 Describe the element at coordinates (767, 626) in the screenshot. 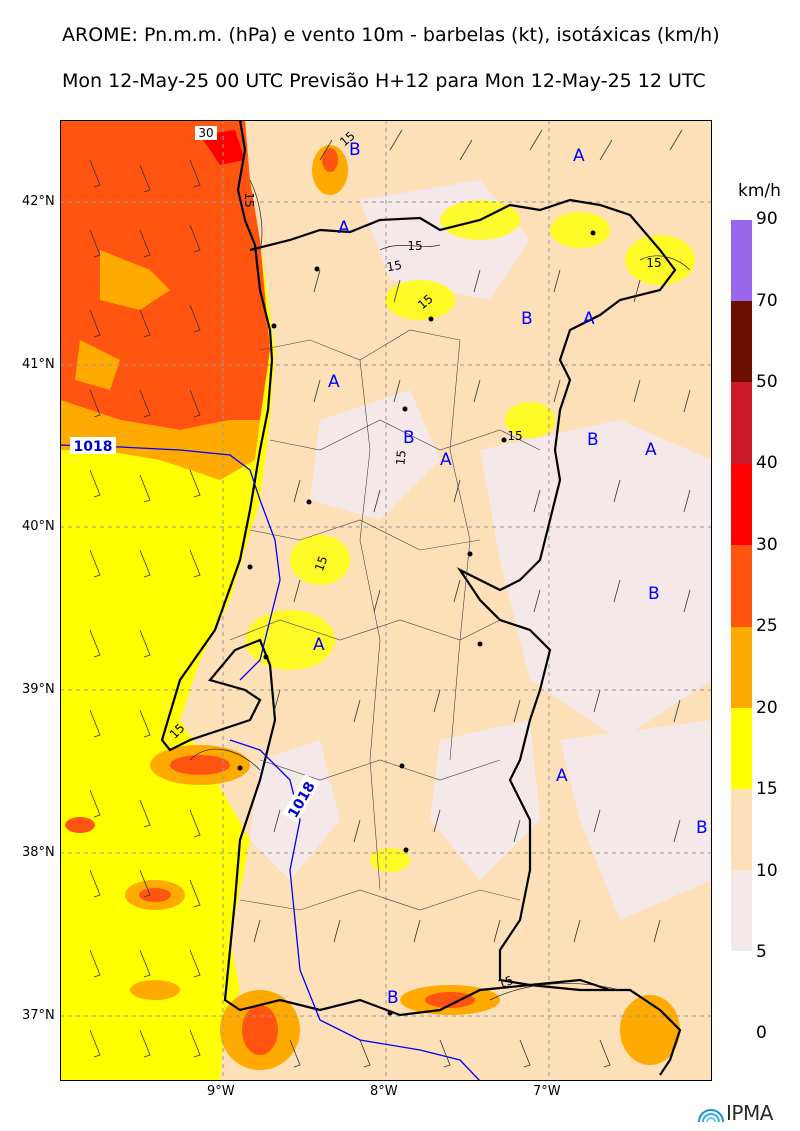

I see `legend-level: 25` at that location.